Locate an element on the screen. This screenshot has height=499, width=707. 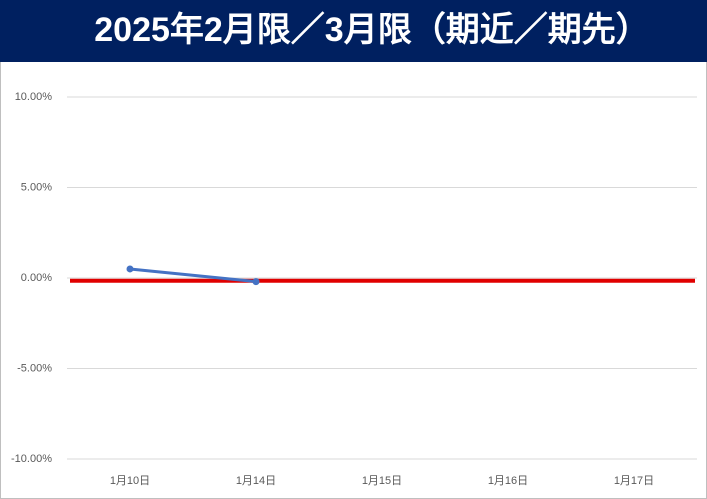
x-tick-label: 1月17日 is located at coordinates (634, 481).